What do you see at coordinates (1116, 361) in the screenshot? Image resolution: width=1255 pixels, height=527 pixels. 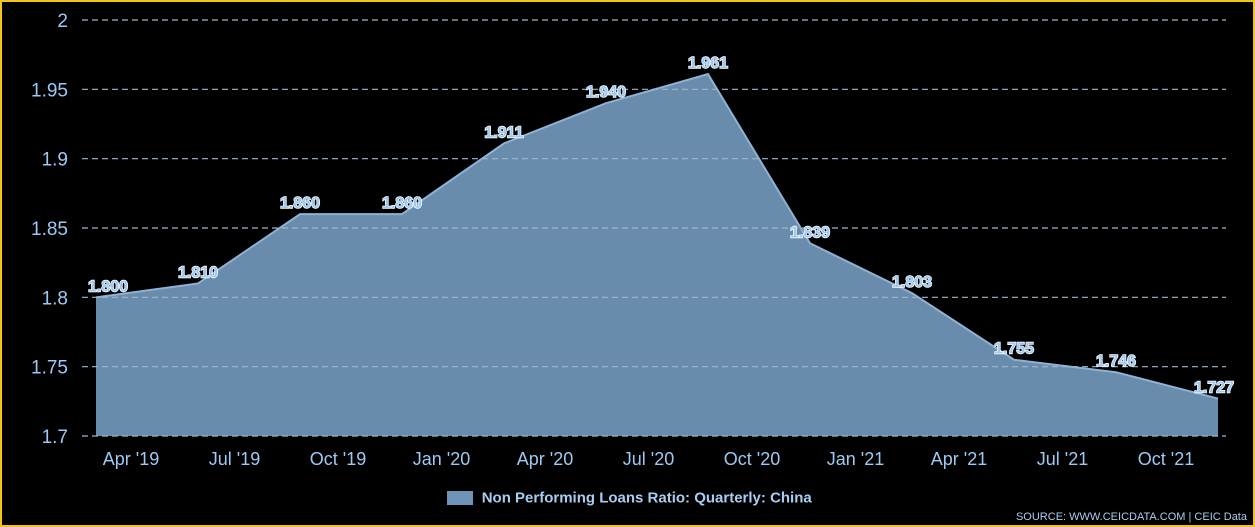 I see `data-label: 1.746` at bounding box center [1116, 361].